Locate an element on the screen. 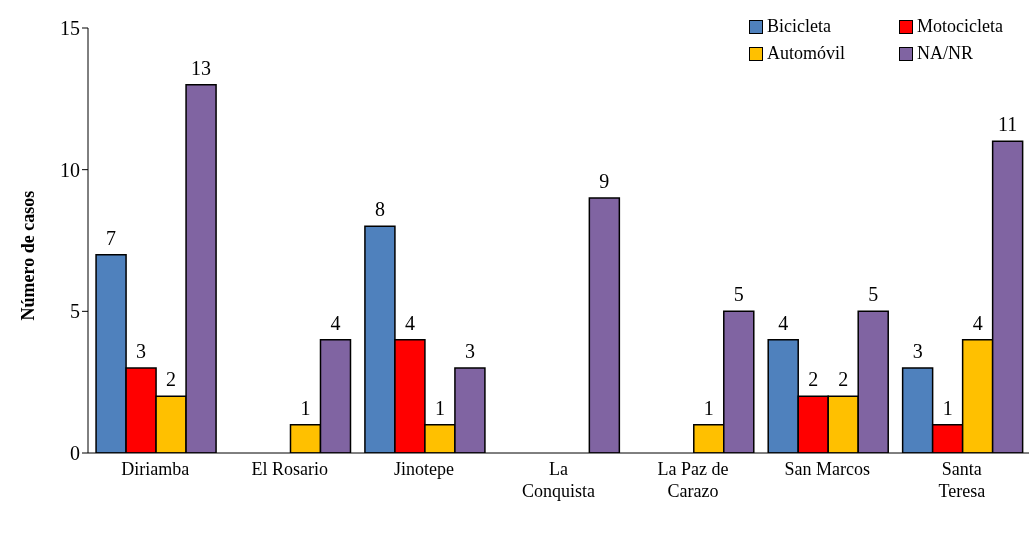 The height and width of the screenshot is (533, 1029). data-label: 11 is located at coordinates (1008, 124).